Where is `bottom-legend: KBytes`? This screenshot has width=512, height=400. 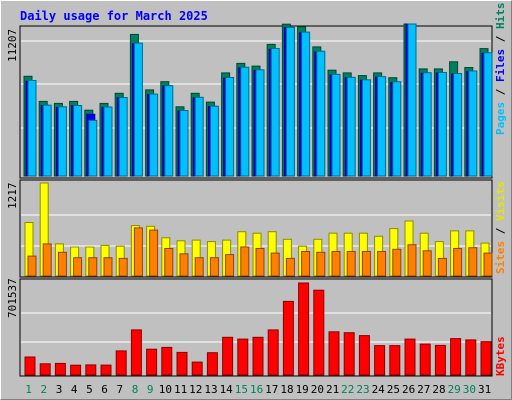
bottom-legend: KBytes is located at coordinates (500, 356).